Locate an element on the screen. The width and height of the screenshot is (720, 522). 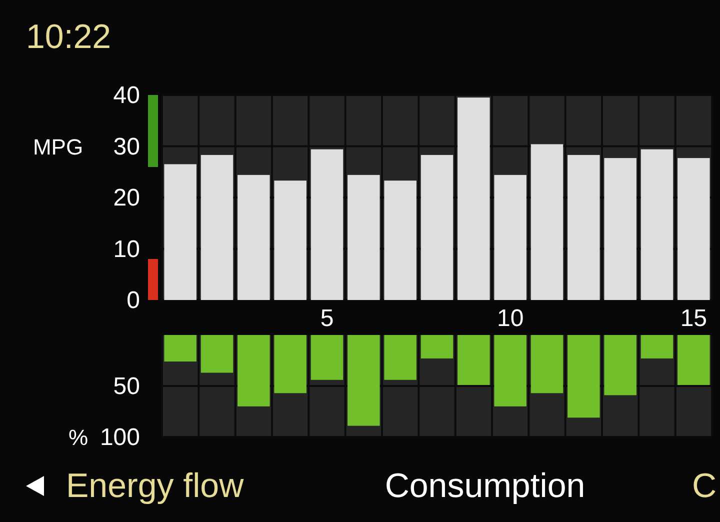
text: 10:22 is located at coordinates (69, 37).